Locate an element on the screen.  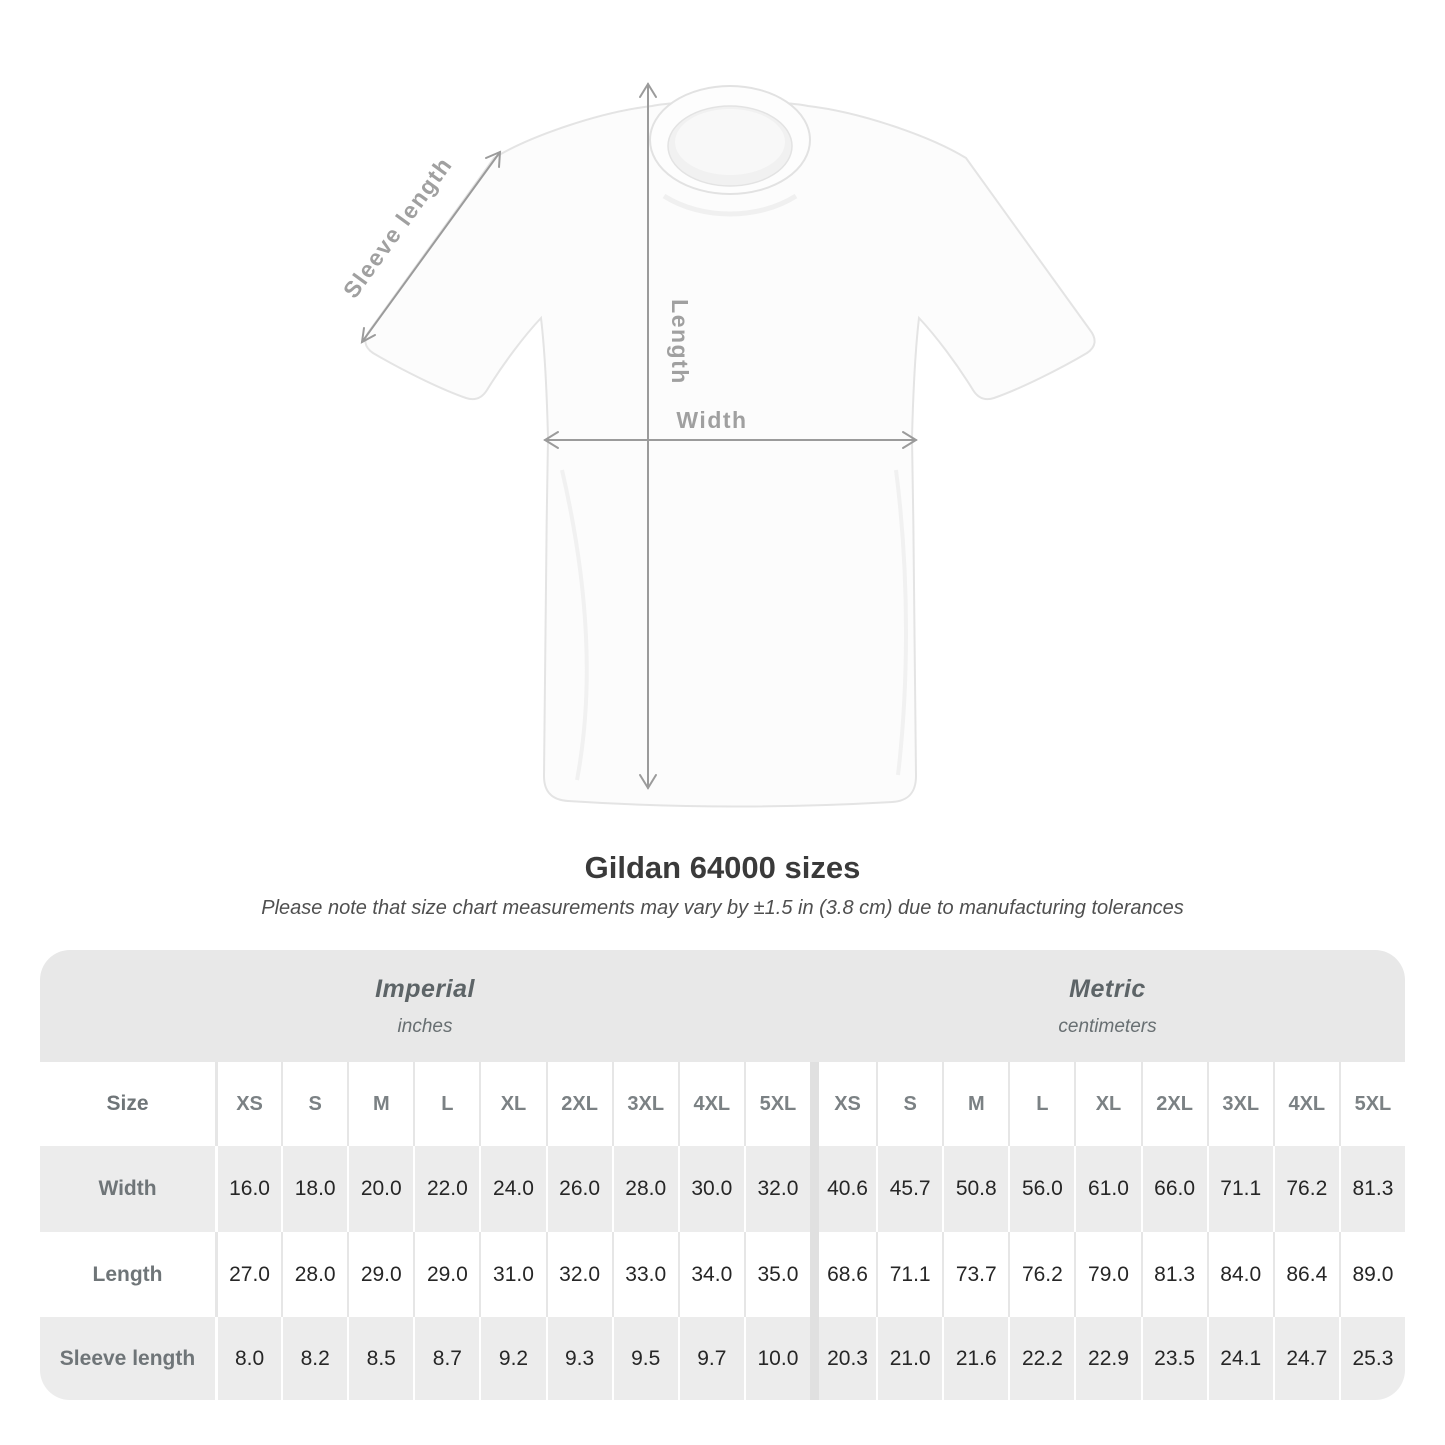
value-cell: 31.0 is located at coordinates (512, 1274).